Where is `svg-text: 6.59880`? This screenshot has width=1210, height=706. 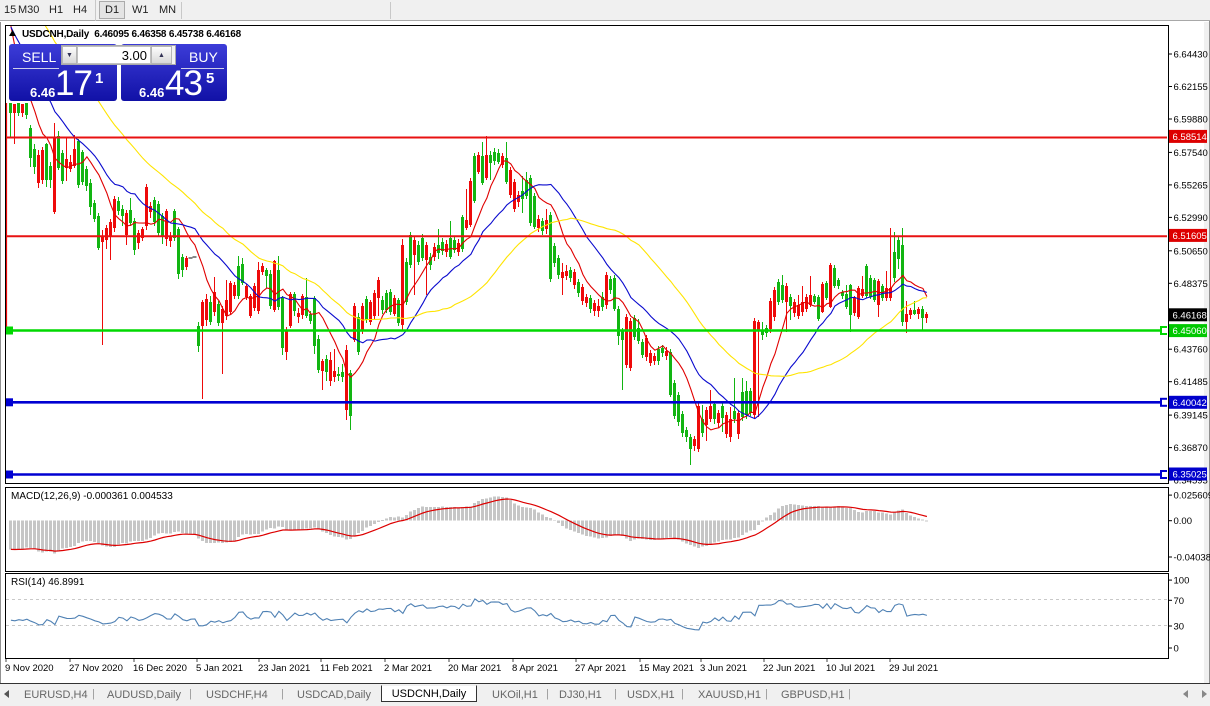
svg-text: 6.59880 is located at coordinates (1191, 120).